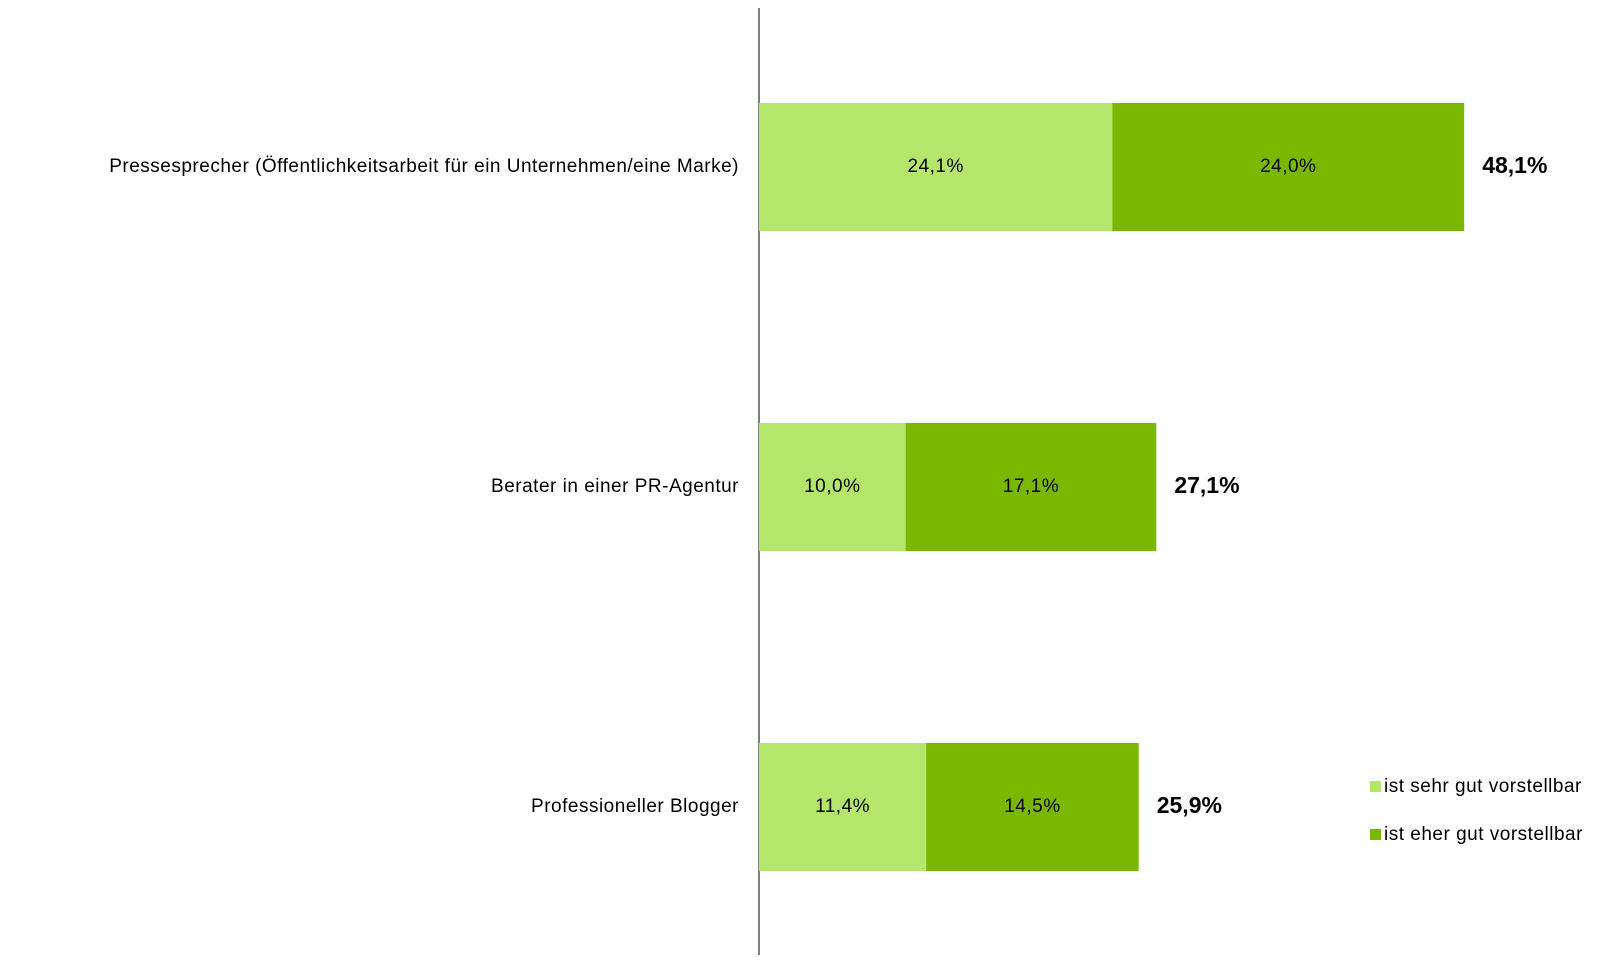  I want to click on value-label: 11,4%, so click(842, 806).